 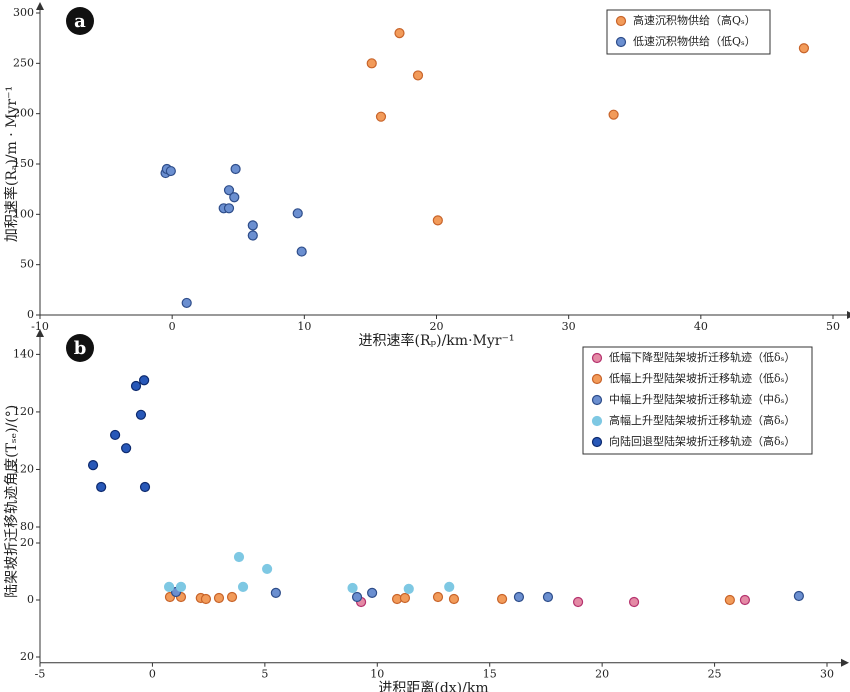 What do you see at coordinates (264, 674) in the screenshot?
I see `x-tick-label: 5` at bounding box center [264, 674].